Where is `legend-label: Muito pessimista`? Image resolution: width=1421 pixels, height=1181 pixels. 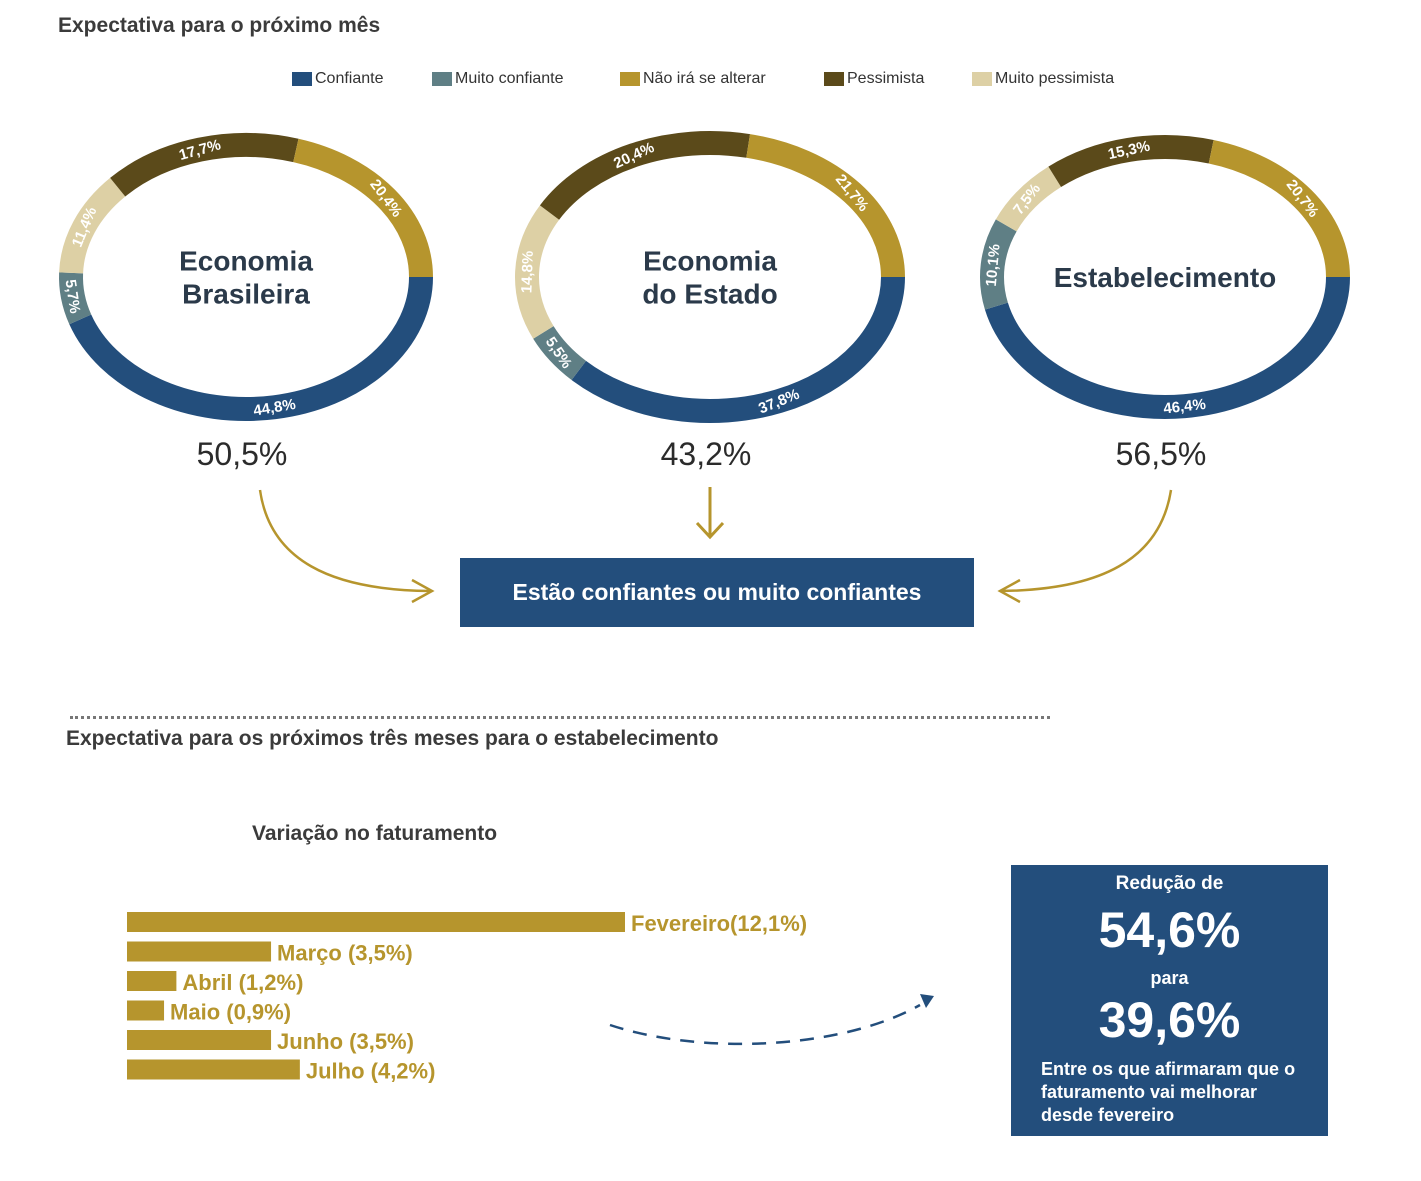
legend-label: Muito pessimista is located at coordinates (1055, 78).